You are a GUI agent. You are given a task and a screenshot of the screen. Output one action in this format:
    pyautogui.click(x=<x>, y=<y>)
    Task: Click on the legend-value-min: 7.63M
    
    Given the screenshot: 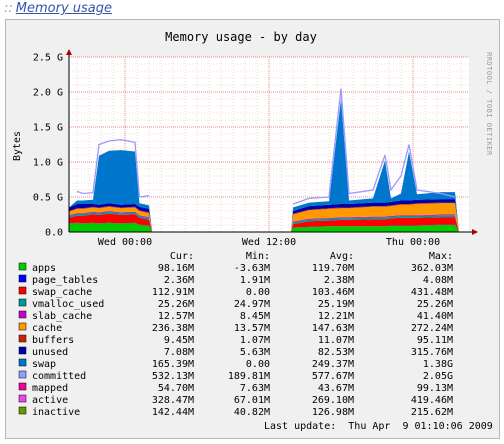 What is the action you would take?
    pyautogui.click(x=255, y=388)
    